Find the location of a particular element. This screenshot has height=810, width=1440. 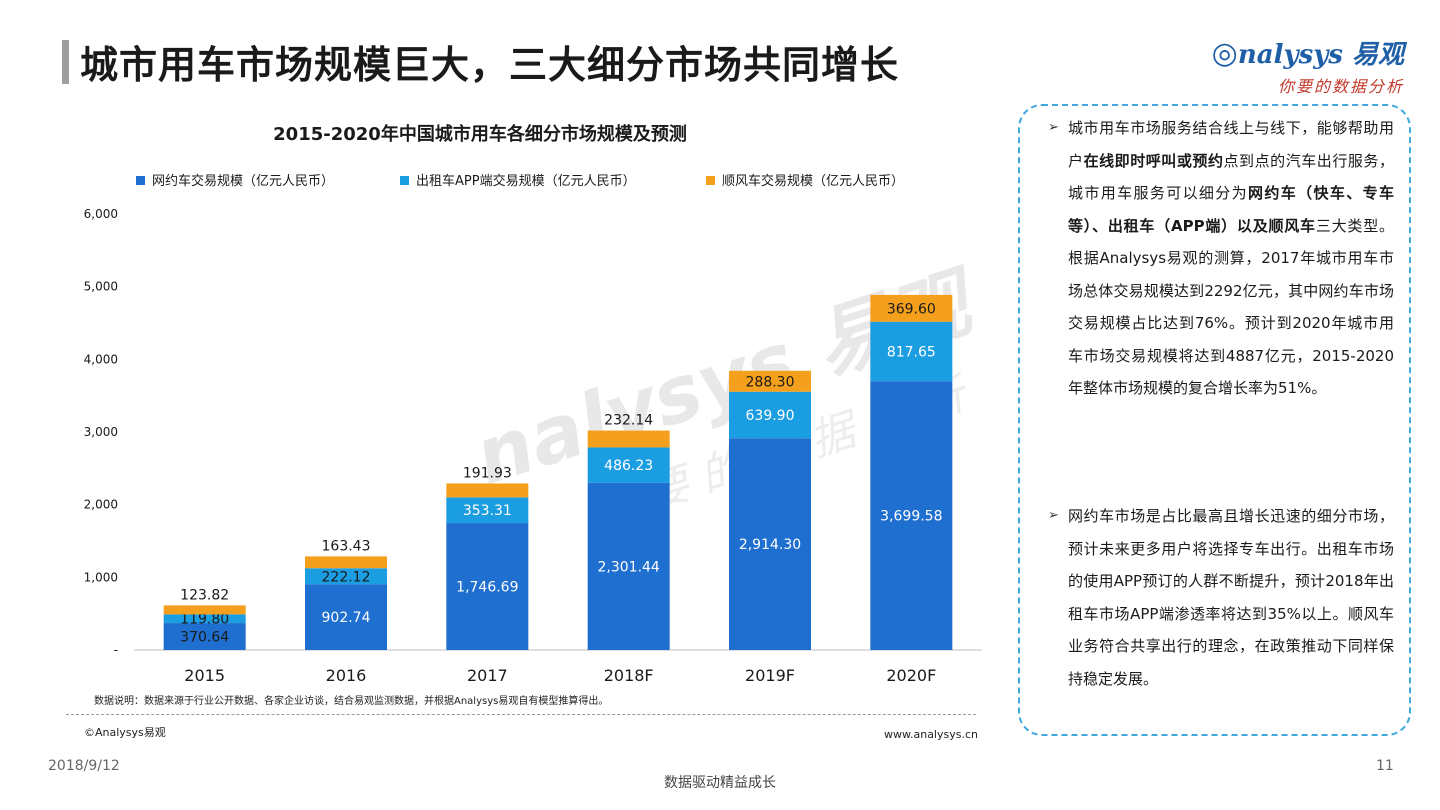

bar-data-label: 123.82 is located at coordinates (204, 595).